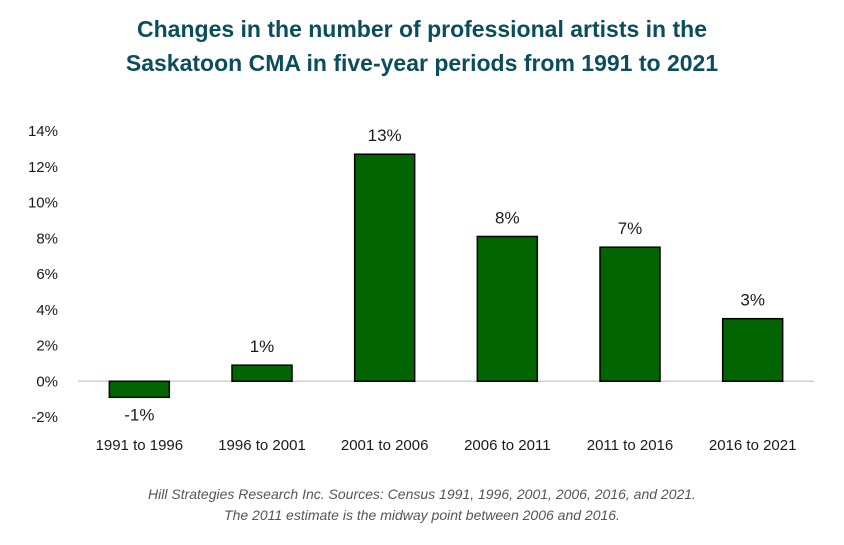 This screenshot has height=545, width=844. What do you see at coordinates (47, 310) in the screenshot?
I see `y-tick-label: 4%` at bounding box center [47, 310].